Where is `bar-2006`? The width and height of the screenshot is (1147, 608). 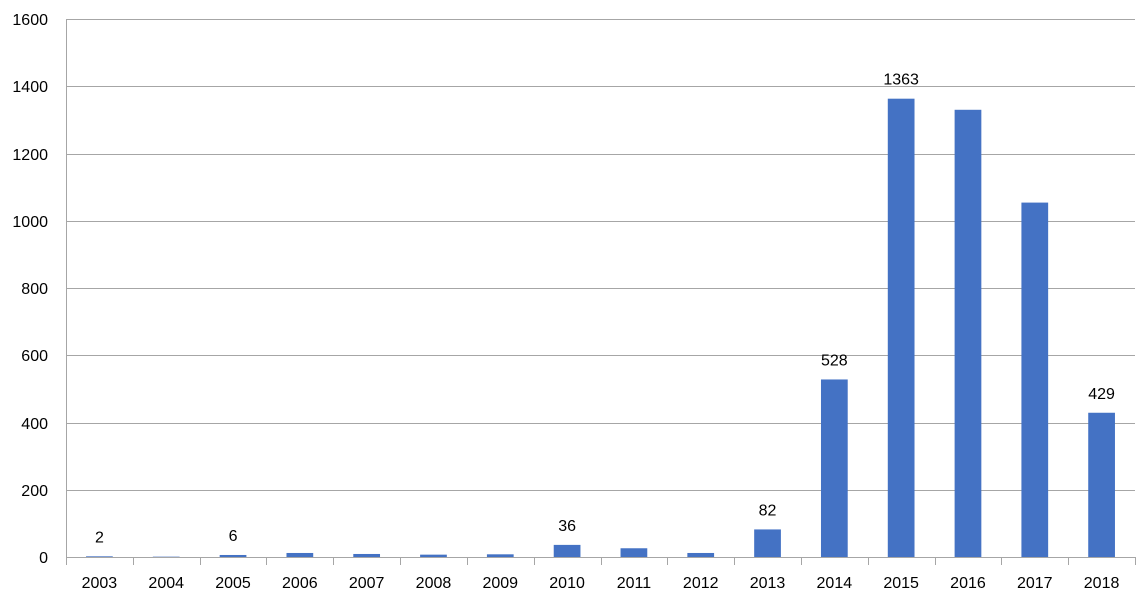 bar-2006 is located at coordinates (300, 554).